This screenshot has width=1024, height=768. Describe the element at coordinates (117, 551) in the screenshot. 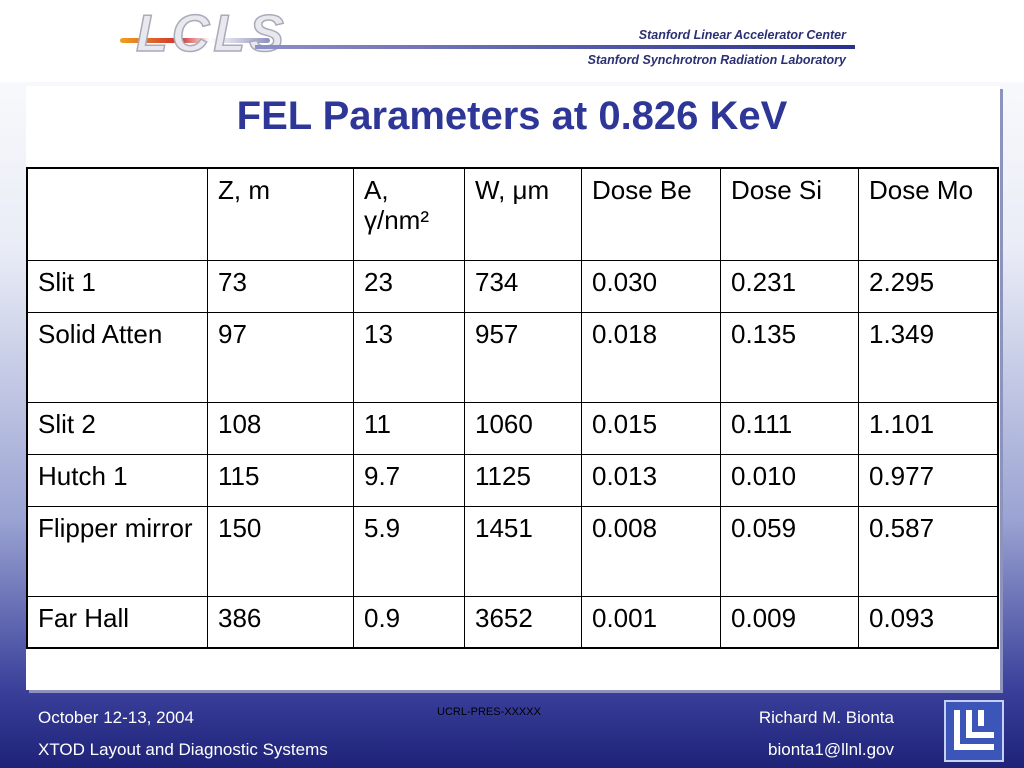

I see `table-cell-location: Flipper mirror` at that location.